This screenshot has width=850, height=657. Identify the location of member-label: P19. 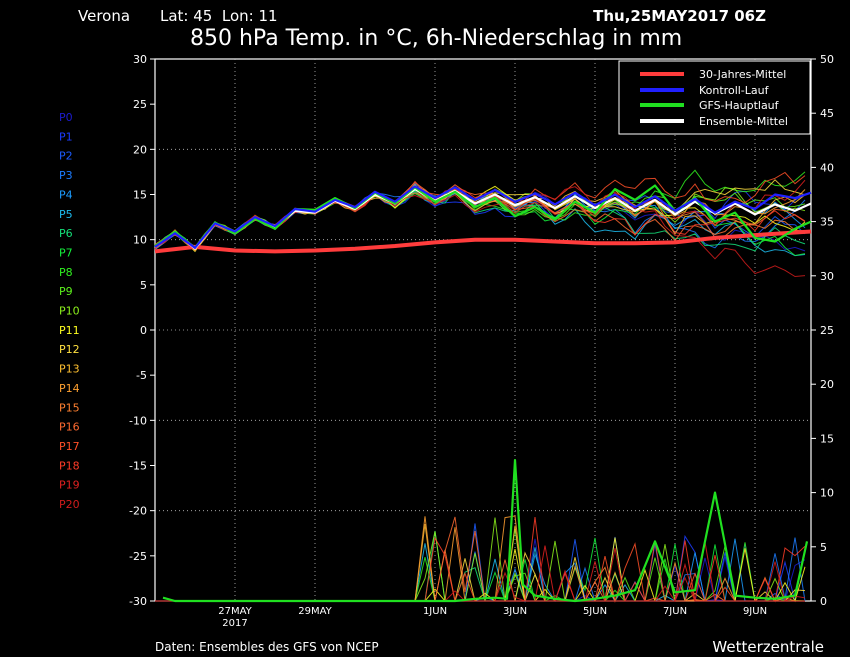
(69, 485).